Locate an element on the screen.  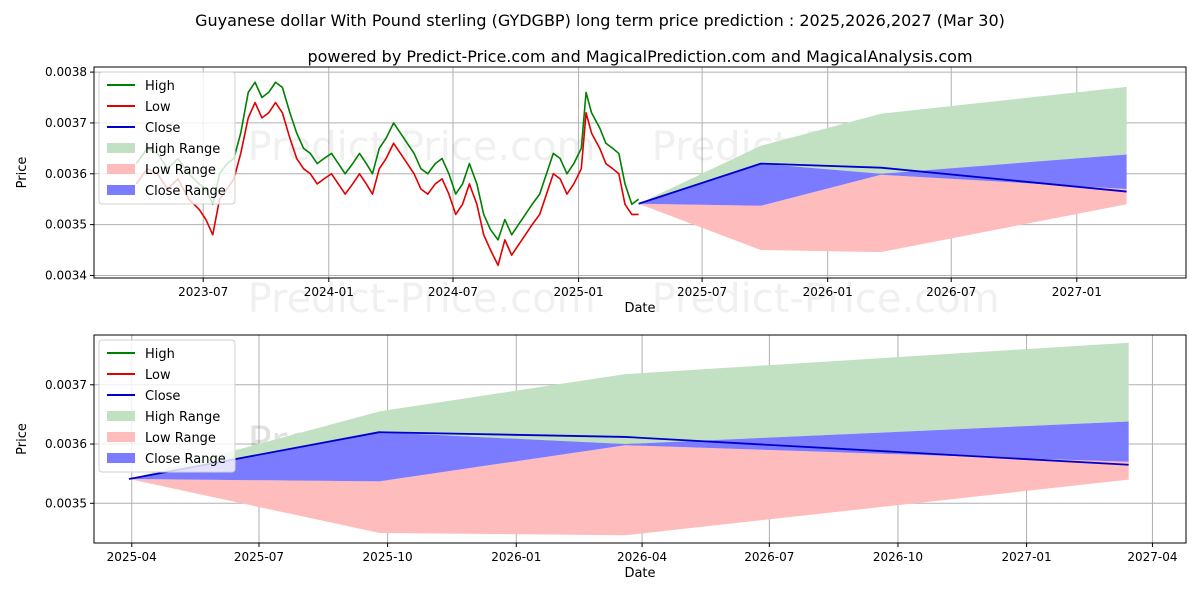
x-tick-label: 2024-07 is located at coordinates (453, 292).